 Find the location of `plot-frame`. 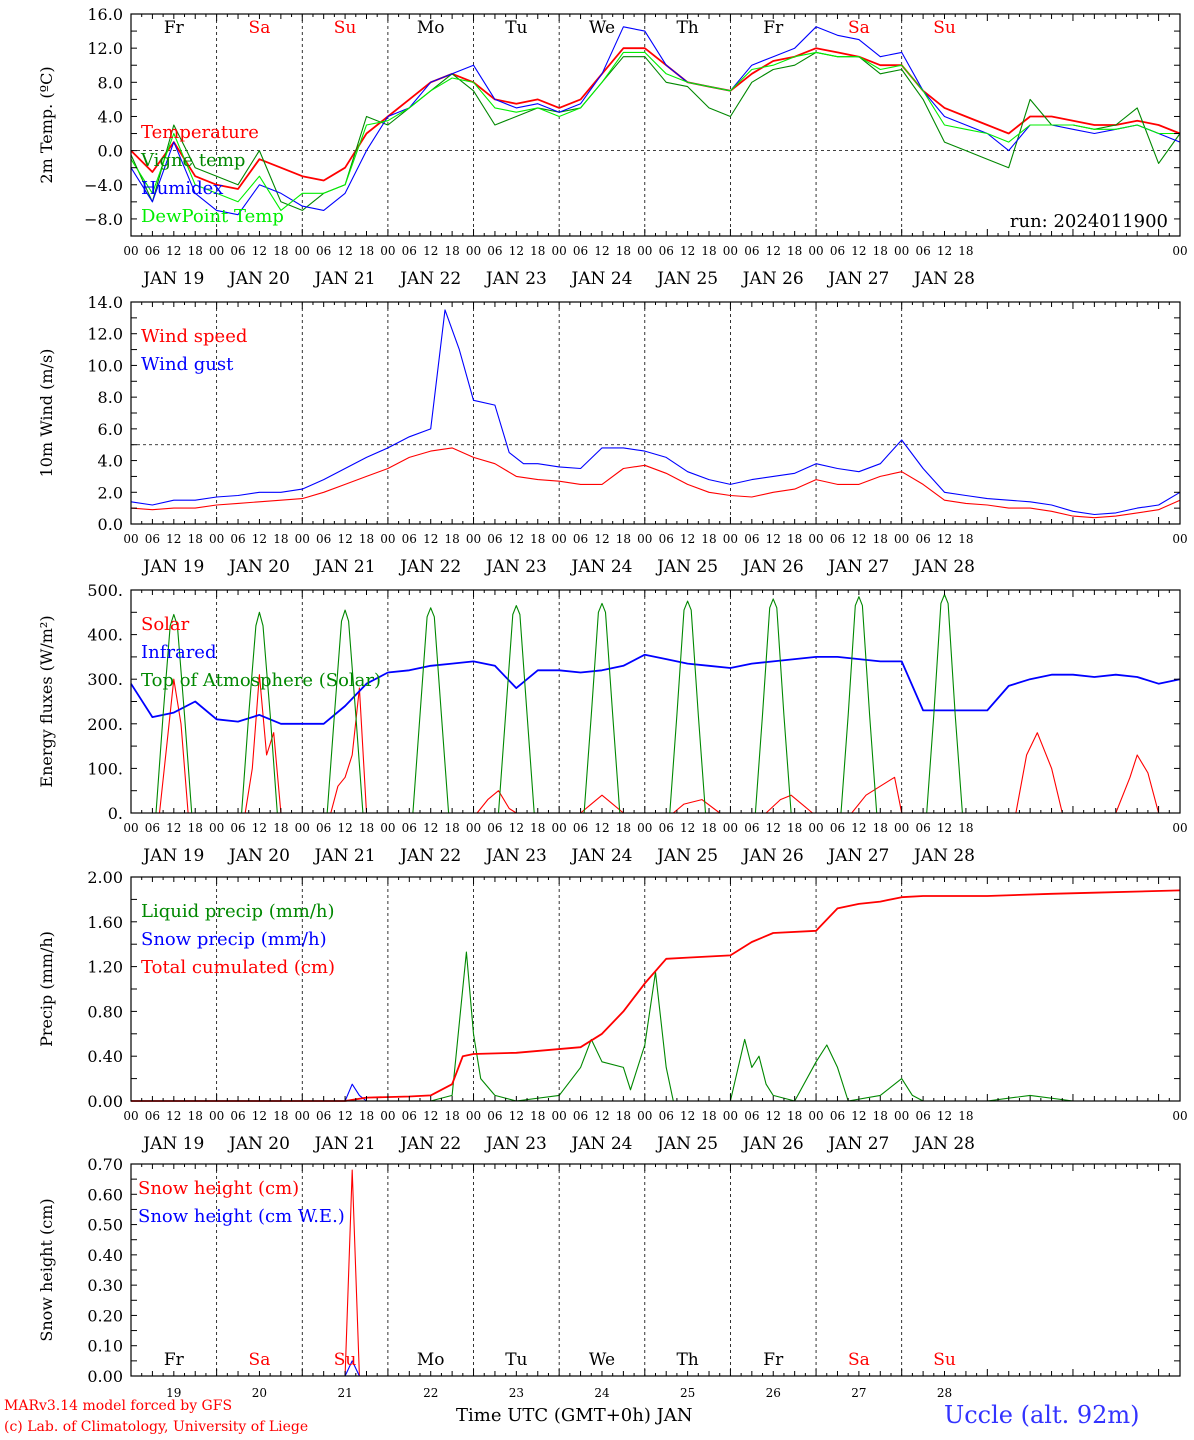

plot-frame is located at coordinates (655, 701).